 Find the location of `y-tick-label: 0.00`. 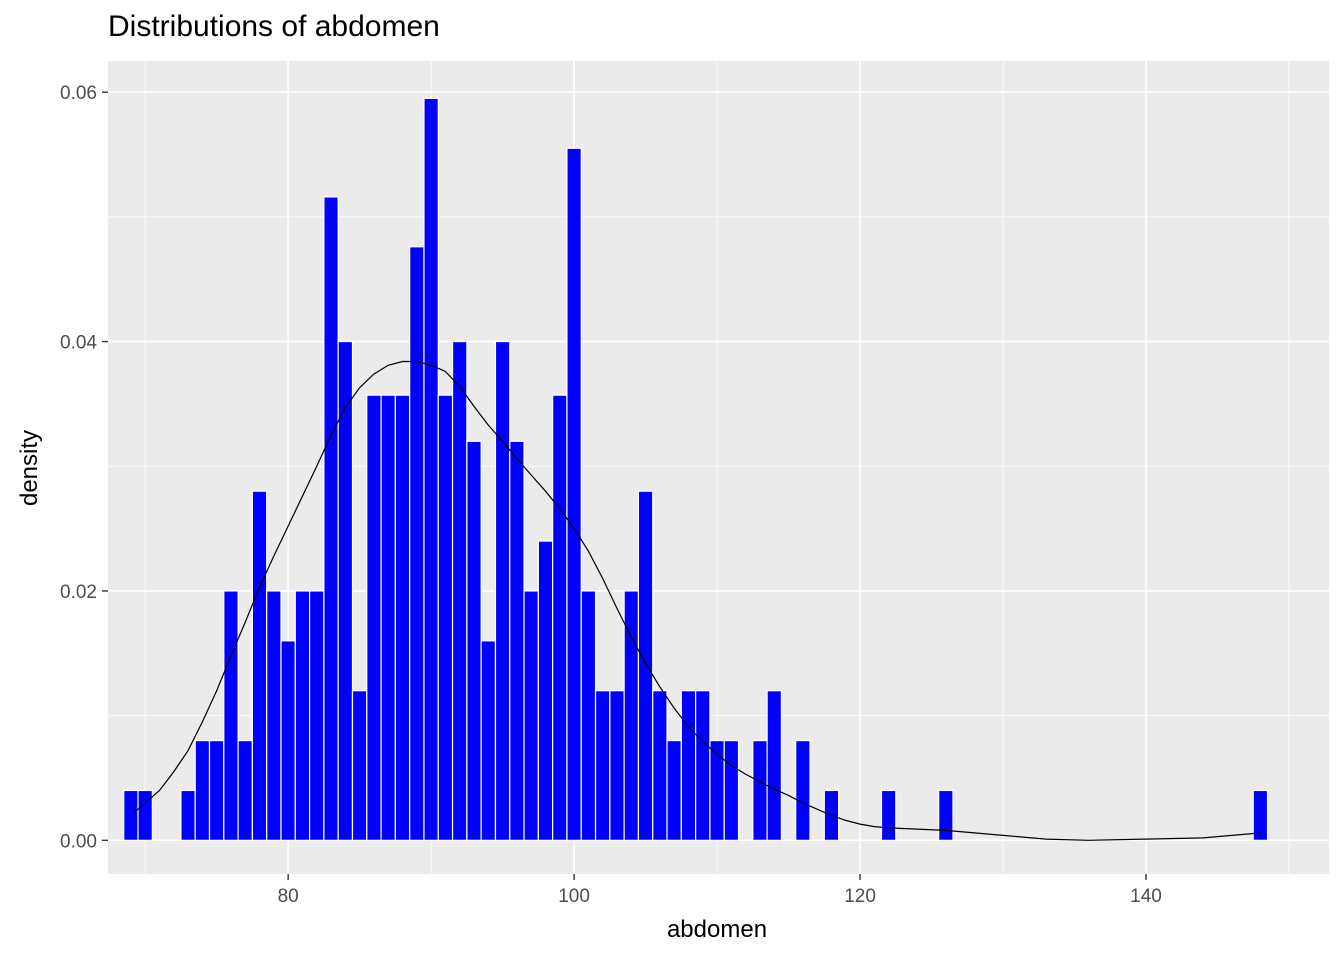

y-tick-label: 0.00 is located at coordinates (78, 841).